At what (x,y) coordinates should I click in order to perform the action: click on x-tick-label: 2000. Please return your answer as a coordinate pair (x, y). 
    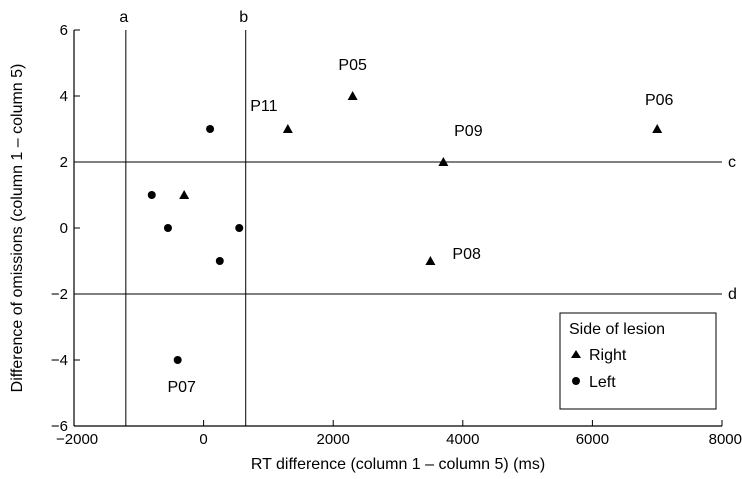
    Looking at the image, I should click on (333, 439).